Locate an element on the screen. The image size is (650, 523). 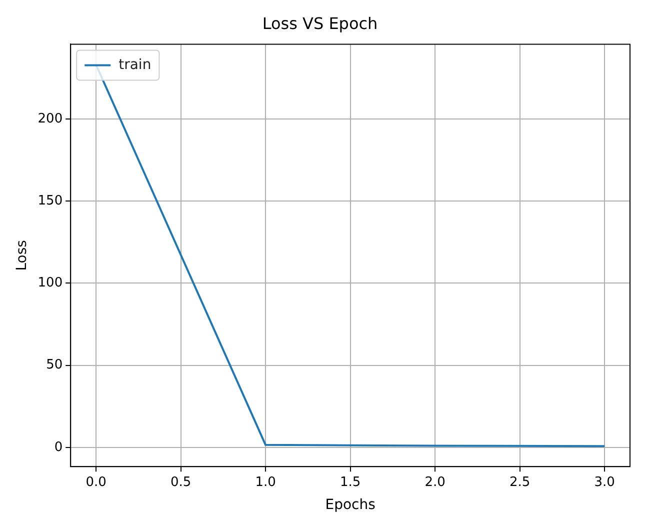
y-tick-label: 200 is located at coordinates (50, 118).